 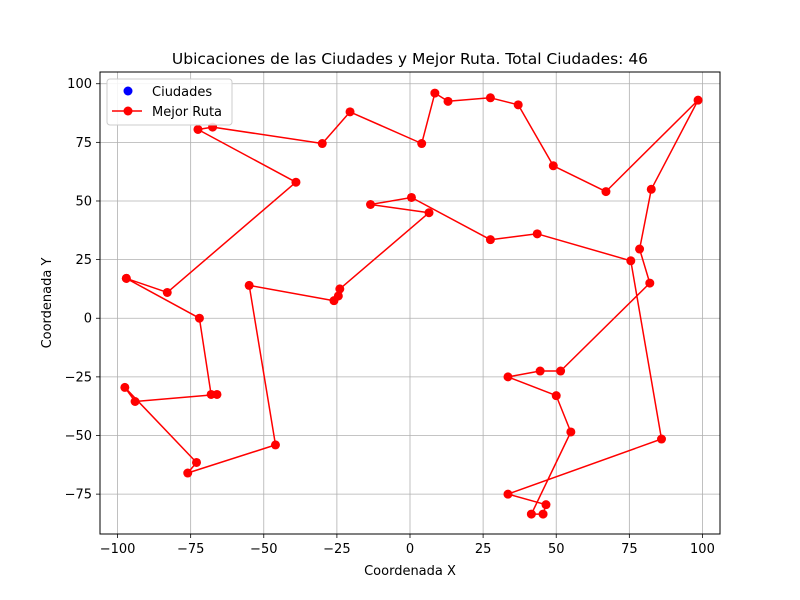 What do you see at coordinates (88, 319) in the screenshot?
I see `y-tick-label: 0` at bounding box center [88, 319].